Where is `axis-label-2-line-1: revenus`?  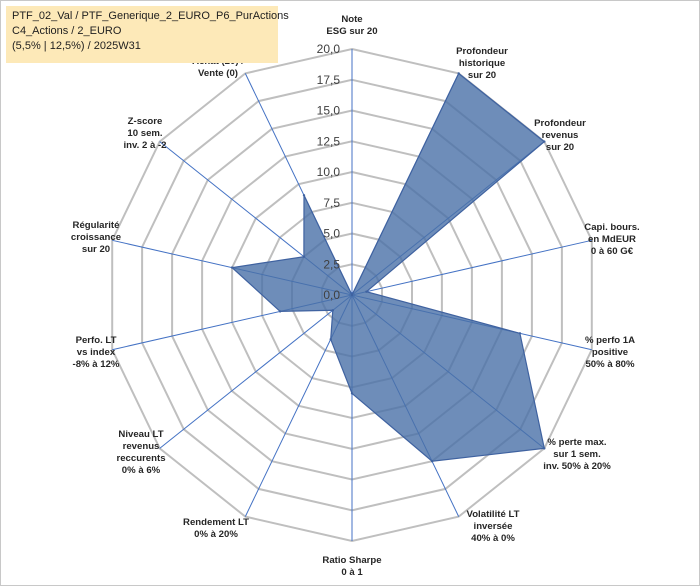
axis-label-2-line-1: revenus is located at coordinates (560, 135).